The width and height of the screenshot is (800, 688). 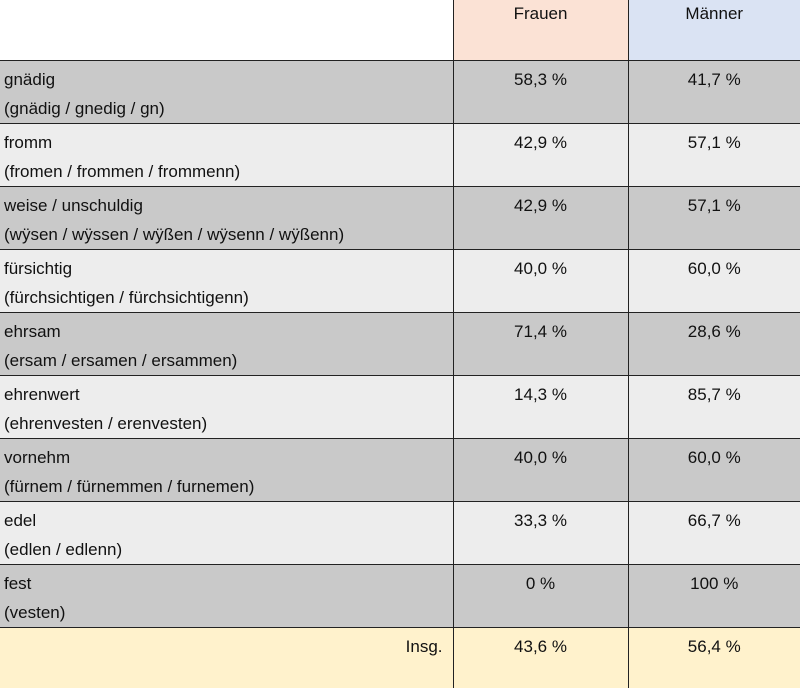 I want to click on term: edel, so click(x=226, y=520).